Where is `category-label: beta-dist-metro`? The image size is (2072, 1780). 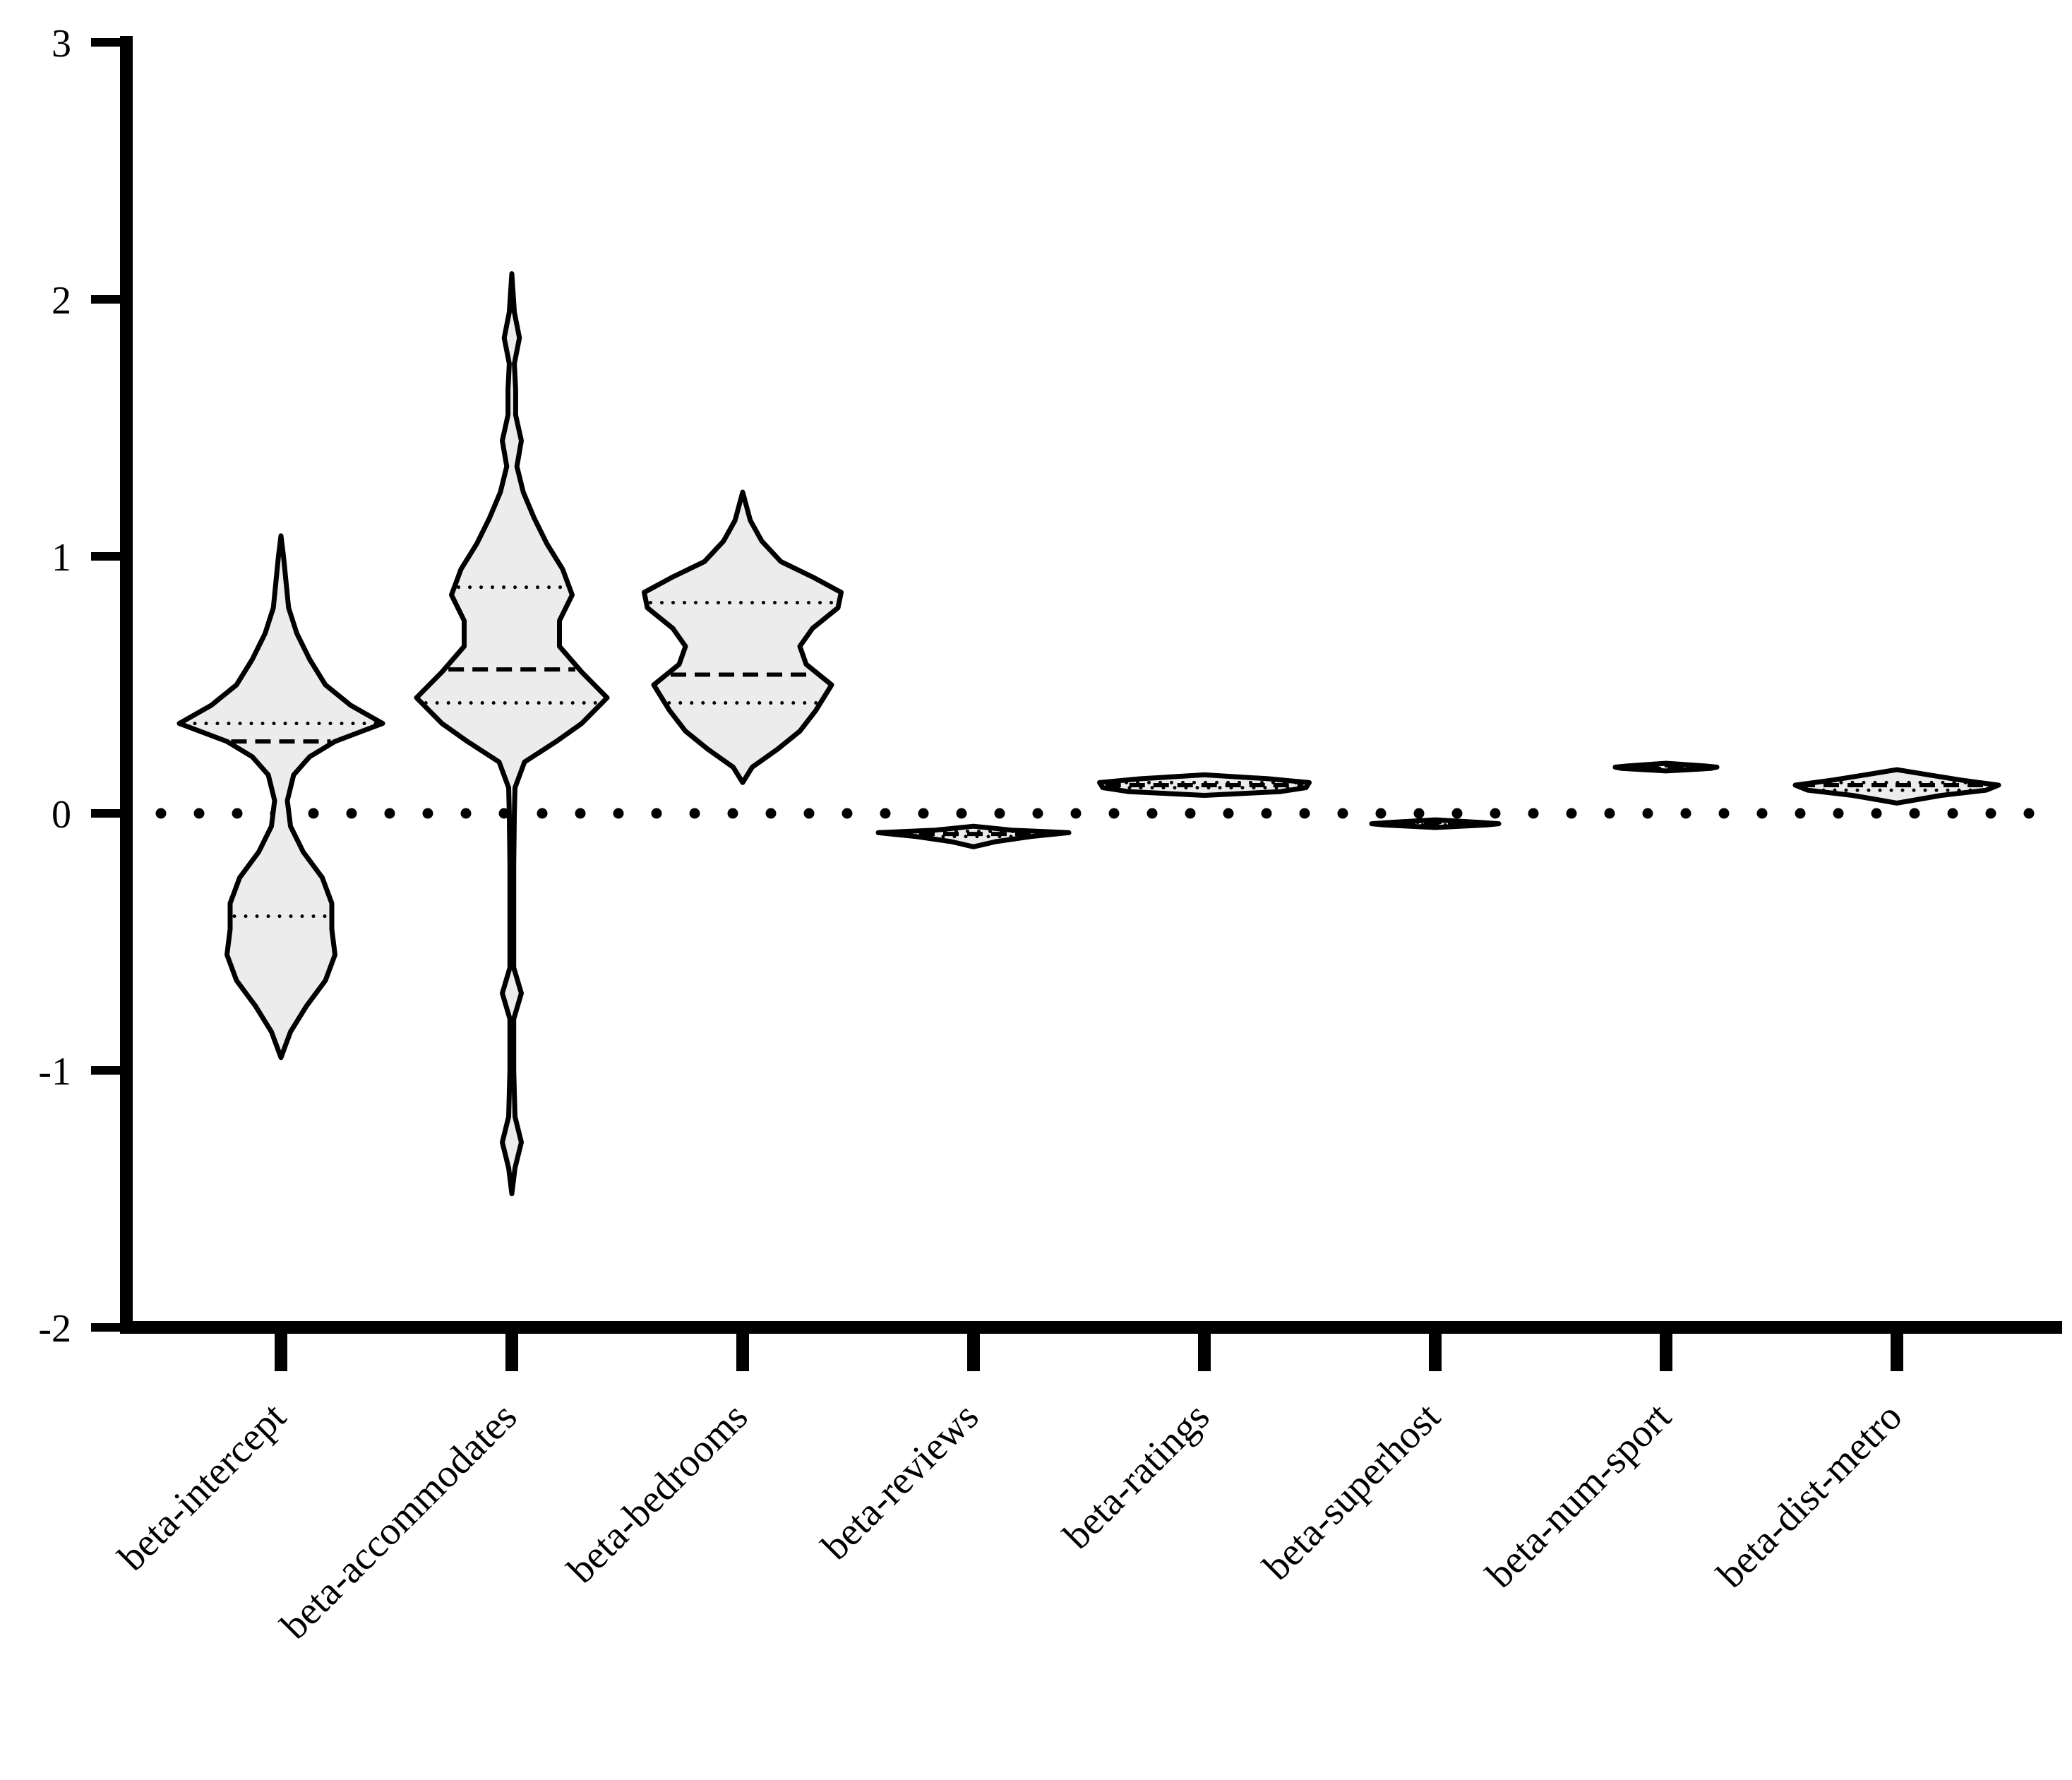 category-label: beta-dist-metro is located at coordinates (1809, 1495).